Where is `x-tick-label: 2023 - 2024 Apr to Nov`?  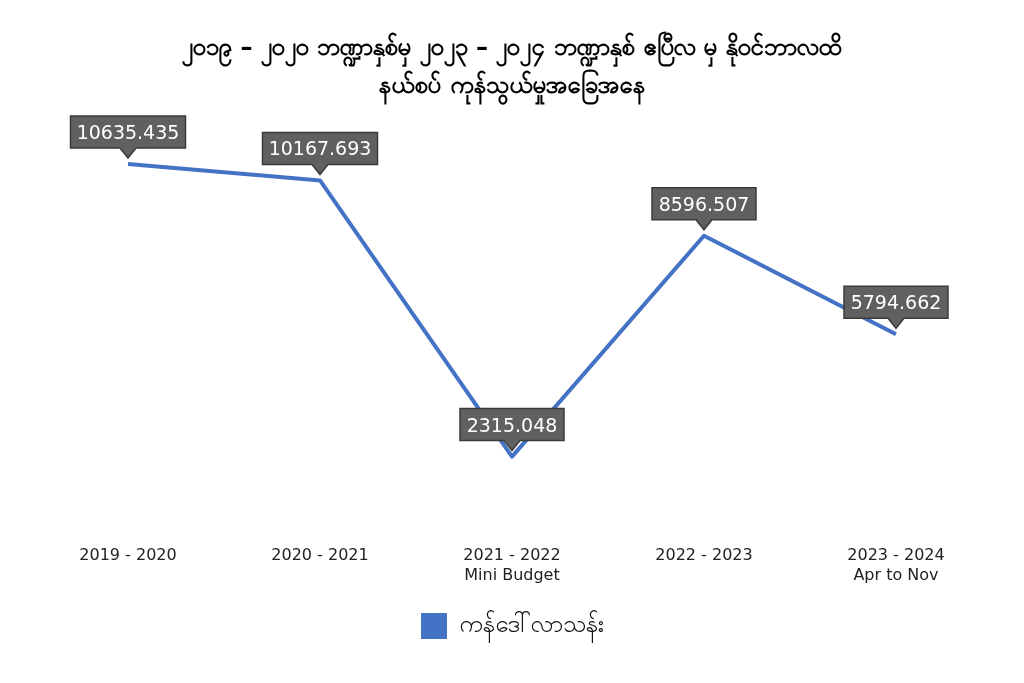 x-tick-label: 2023 - 2024 Apr to Nov is located at coordinates (896, 564).